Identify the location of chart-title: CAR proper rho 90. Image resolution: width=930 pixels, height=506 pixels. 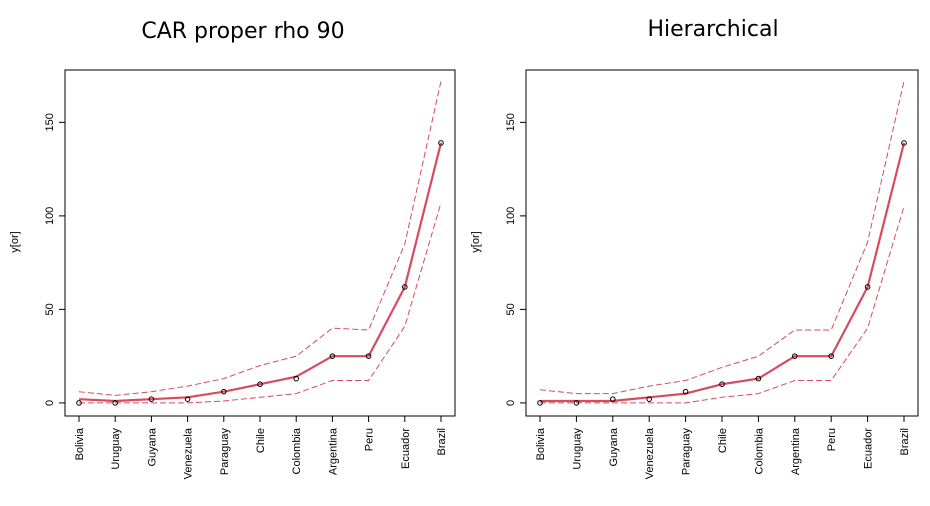
(242, 31).